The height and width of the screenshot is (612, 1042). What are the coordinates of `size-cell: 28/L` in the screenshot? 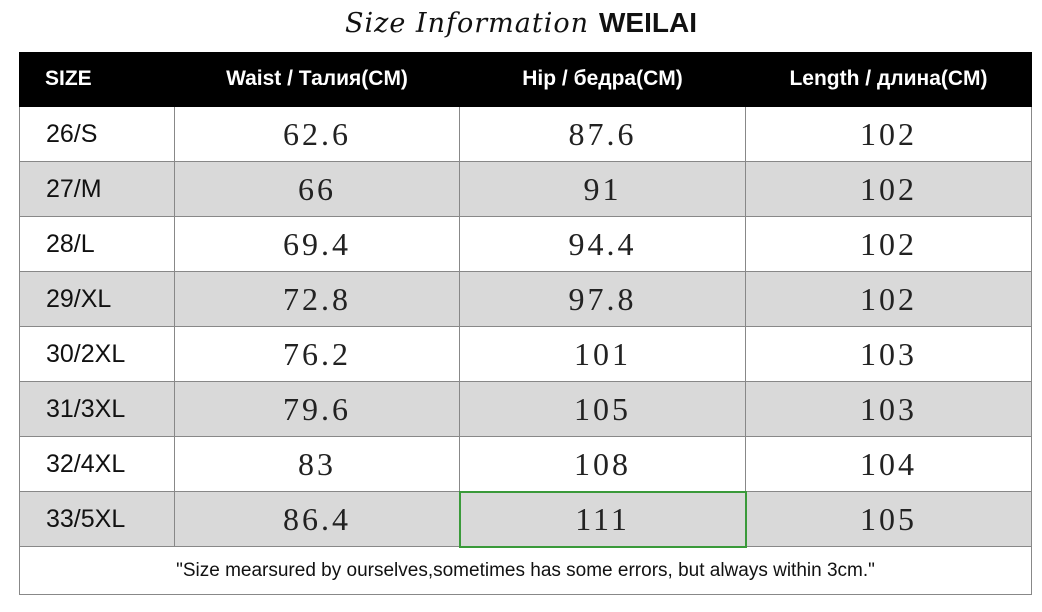 It's located at (97, 244).